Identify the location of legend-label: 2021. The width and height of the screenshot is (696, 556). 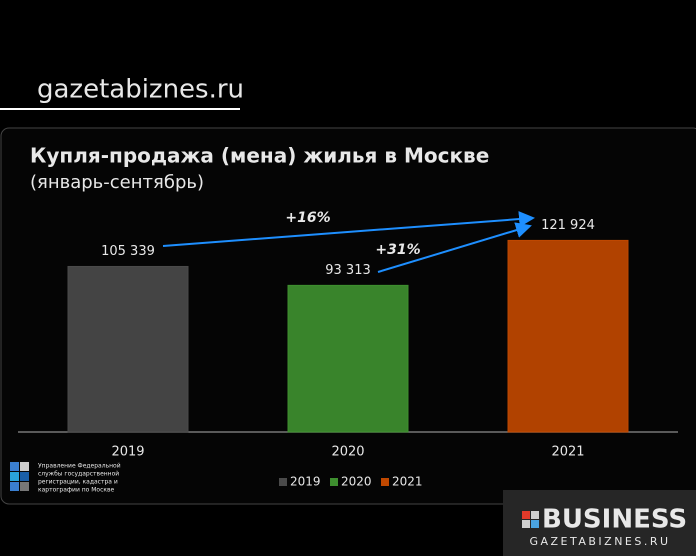
(407, 482).